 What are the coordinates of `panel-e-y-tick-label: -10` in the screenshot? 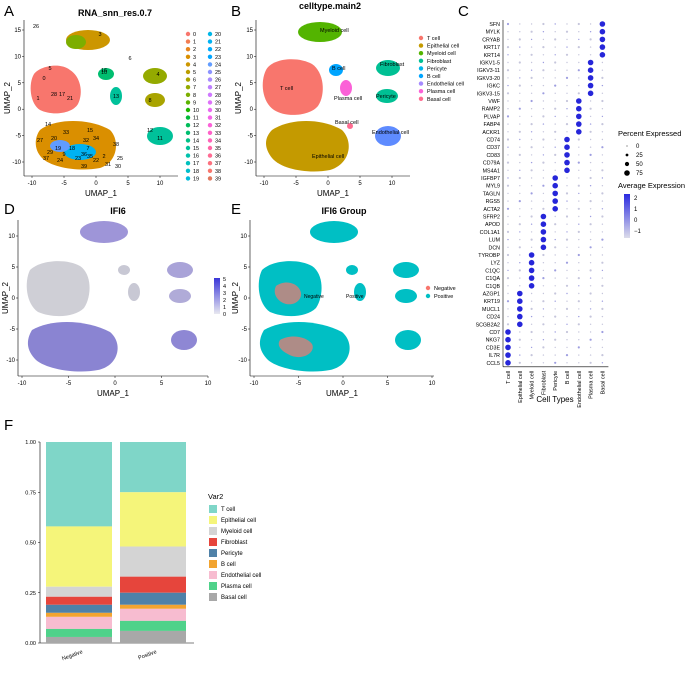 It's located at (242, 361).